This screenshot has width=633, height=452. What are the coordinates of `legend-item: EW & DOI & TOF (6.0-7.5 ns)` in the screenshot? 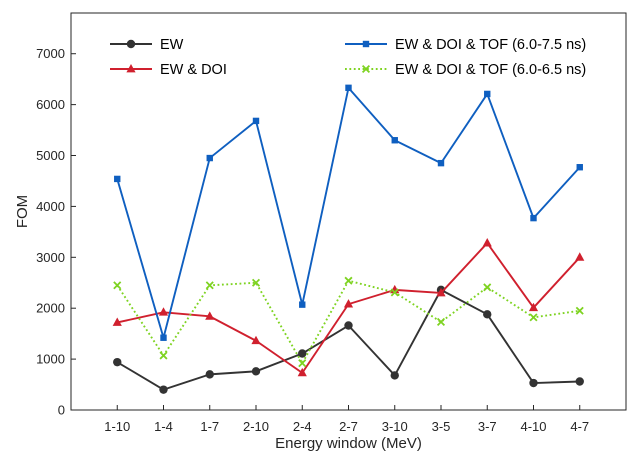 It's located at (465, 45).